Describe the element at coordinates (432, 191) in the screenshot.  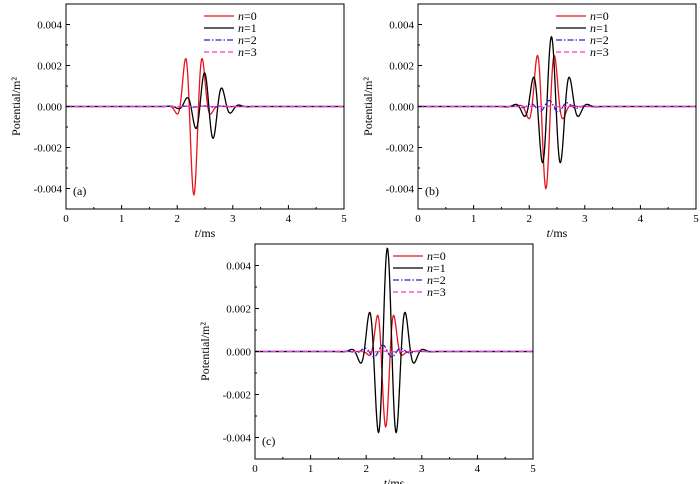
I see `panel-label: (b)` at that location.